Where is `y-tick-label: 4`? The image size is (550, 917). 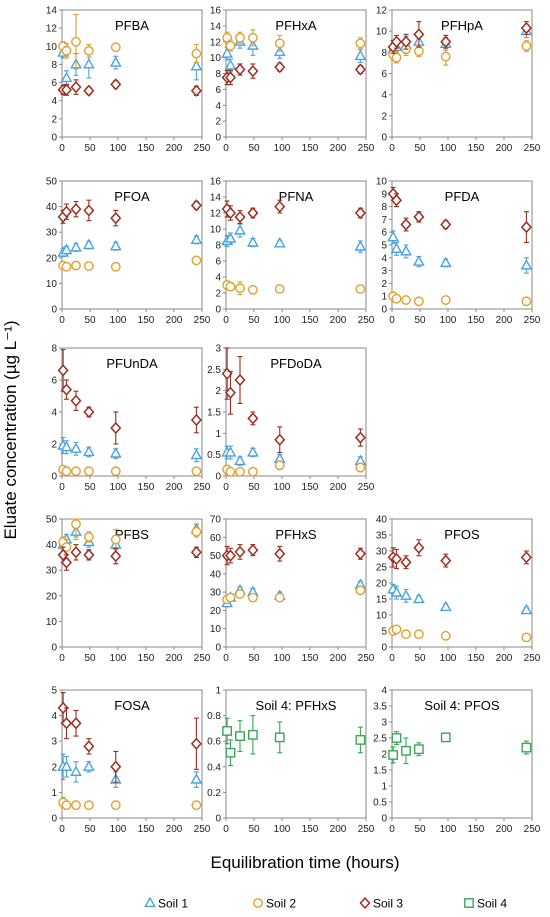
y-tick-label: 4 is located at coordinates (218, 278).